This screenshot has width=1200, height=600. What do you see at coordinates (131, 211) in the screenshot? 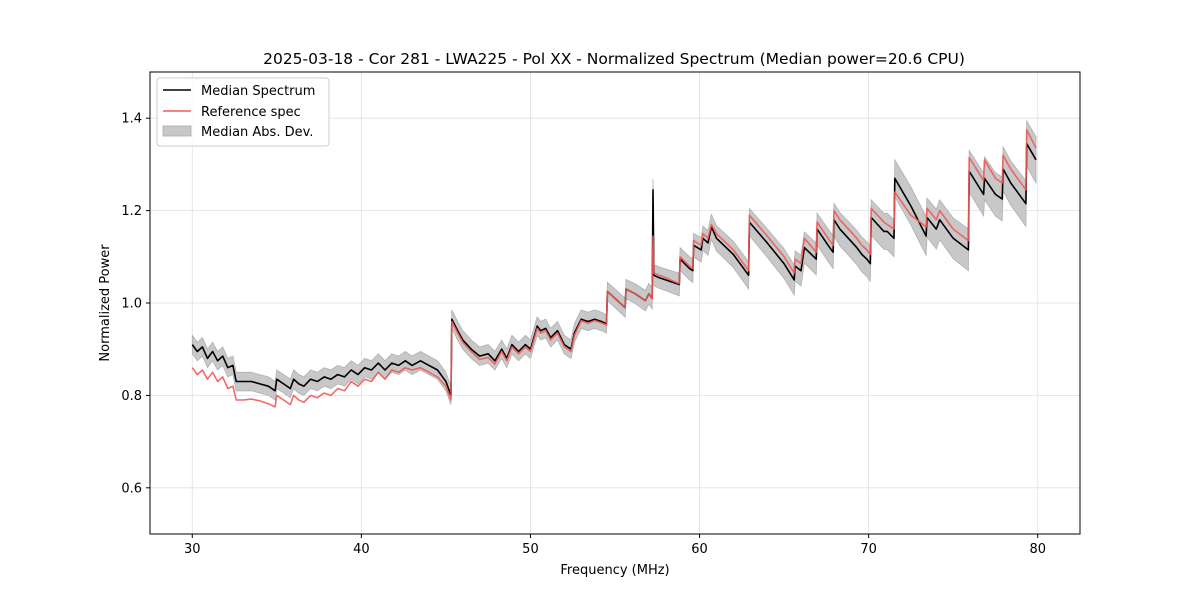
I see `y-tick-label: 1.2` at bounding box center [131, 211].